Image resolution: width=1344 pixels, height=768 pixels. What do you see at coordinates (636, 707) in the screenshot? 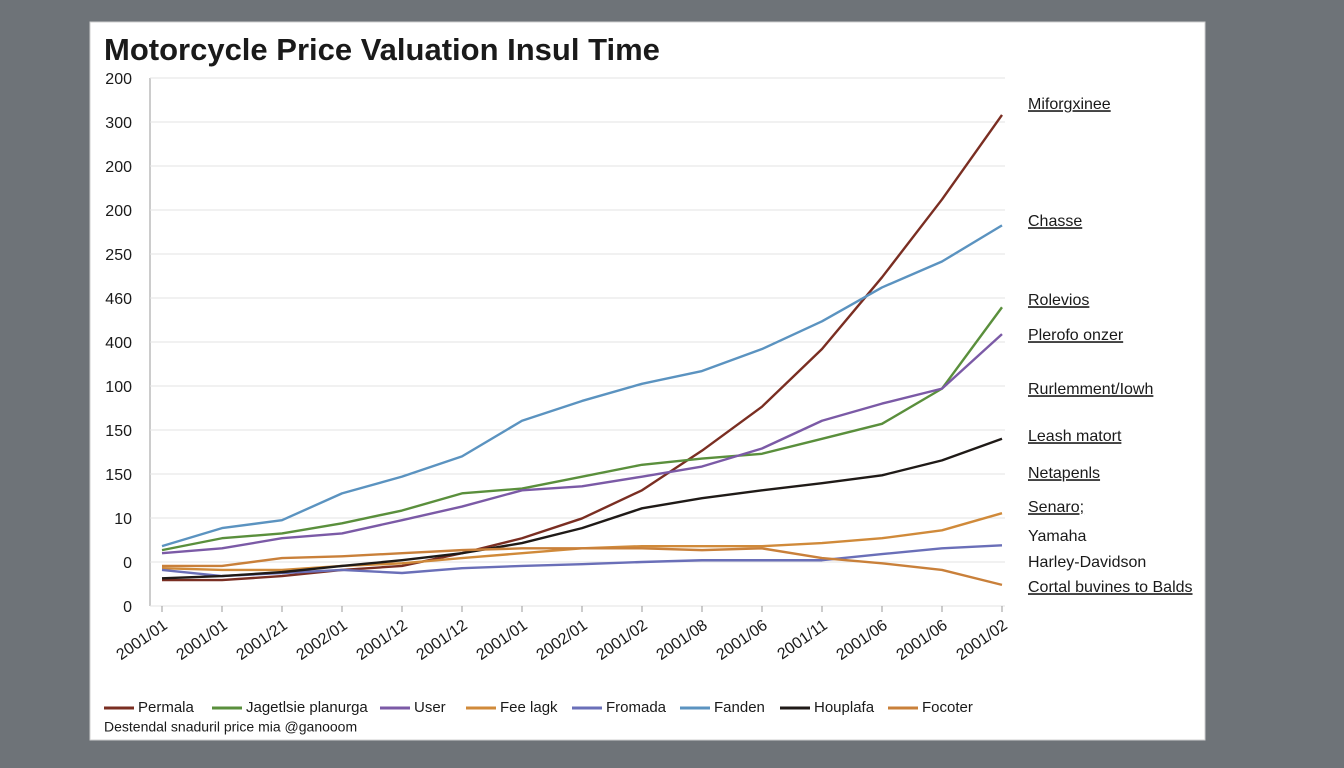
I see `legend-label: Fromada` at bounding box center [636, 707].